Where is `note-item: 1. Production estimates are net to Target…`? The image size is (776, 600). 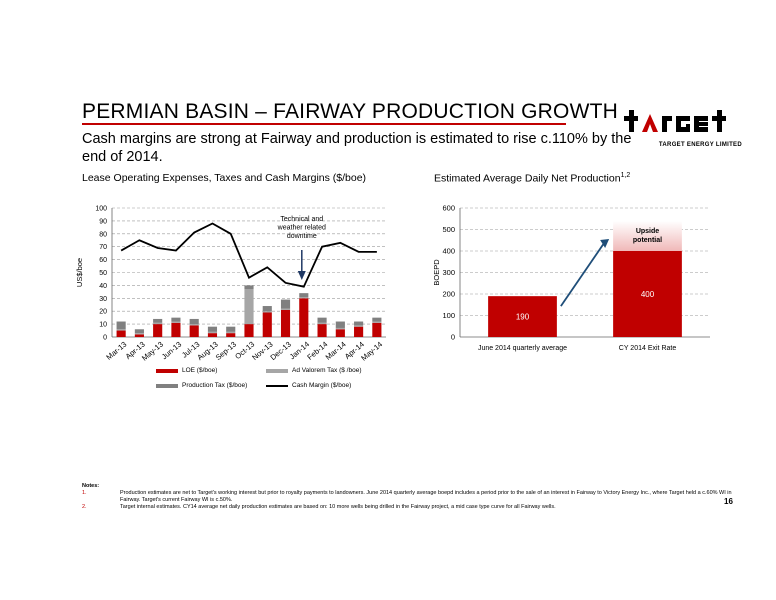 note-item: 1. Production estimates are net to Target… is located at coordinates (407, 497).